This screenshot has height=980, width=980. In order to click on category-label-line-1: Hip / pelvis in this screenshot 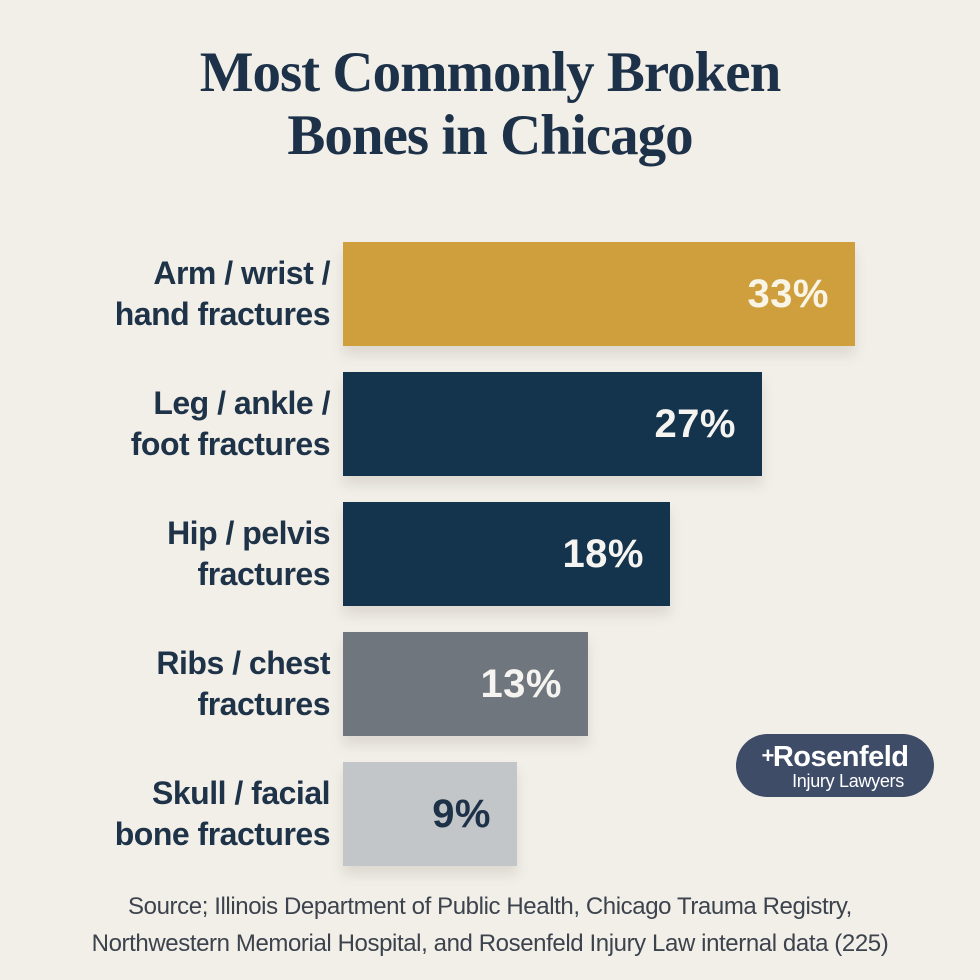, I will do `click(248, 533)`.